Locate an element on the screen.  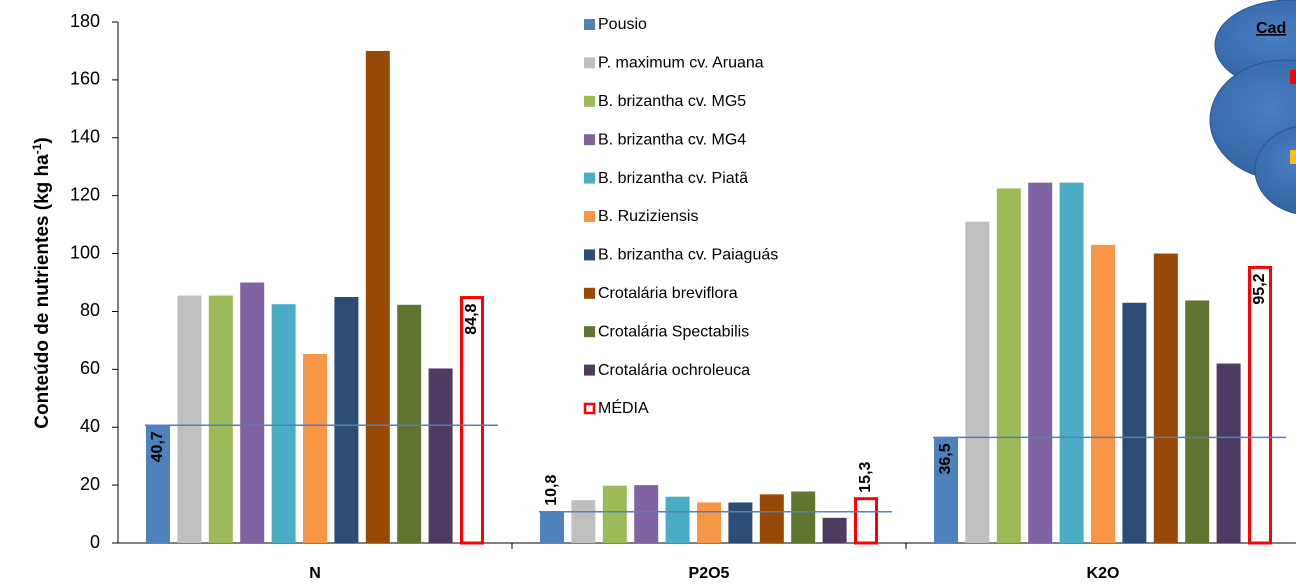
y-tick-label: 60 is located at coordinates (90, 368).